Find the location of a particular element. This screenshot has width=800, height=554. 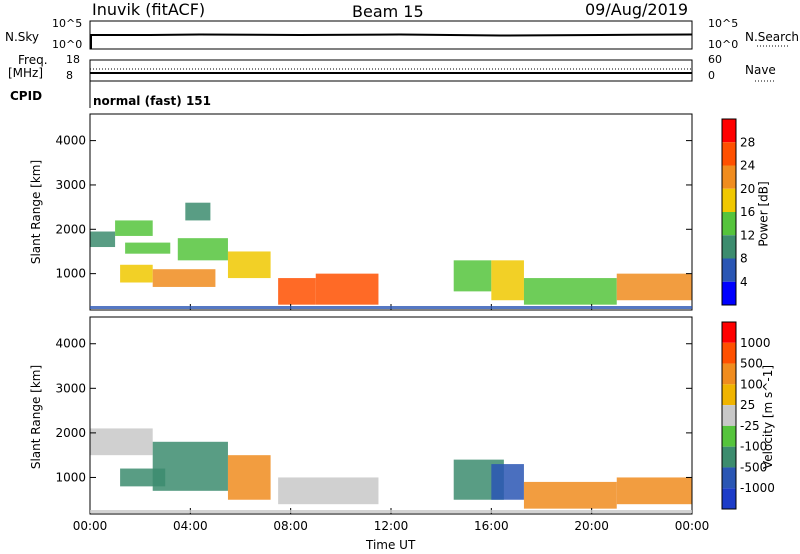

velocity-colorbar-tick-2: 100 is located at coordinates (751, 384).